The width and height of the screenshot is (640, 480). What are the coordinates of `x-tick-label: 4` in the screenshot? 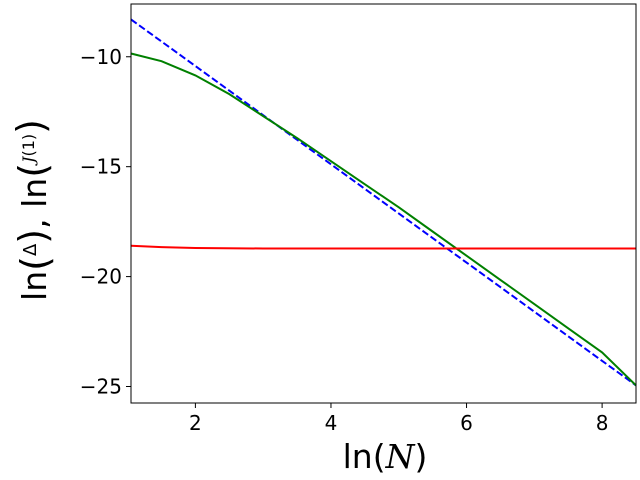 It's located at (331, 423).